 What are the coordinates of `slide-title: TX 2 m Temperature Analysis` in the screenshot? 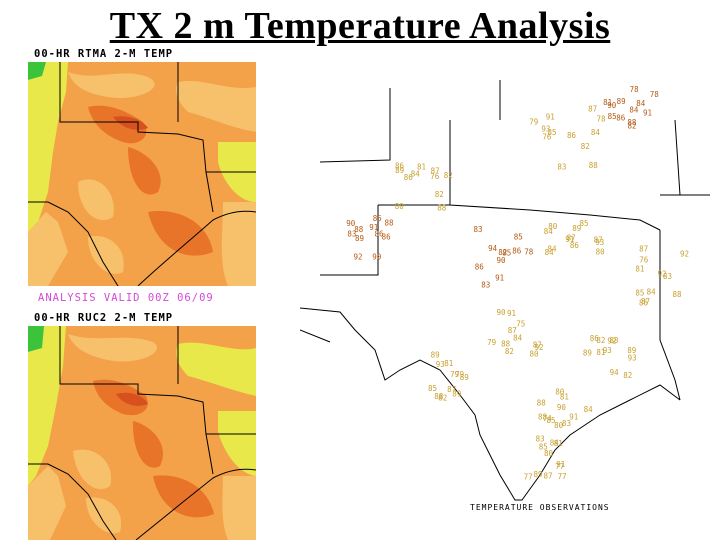 It's located at (360, 26).